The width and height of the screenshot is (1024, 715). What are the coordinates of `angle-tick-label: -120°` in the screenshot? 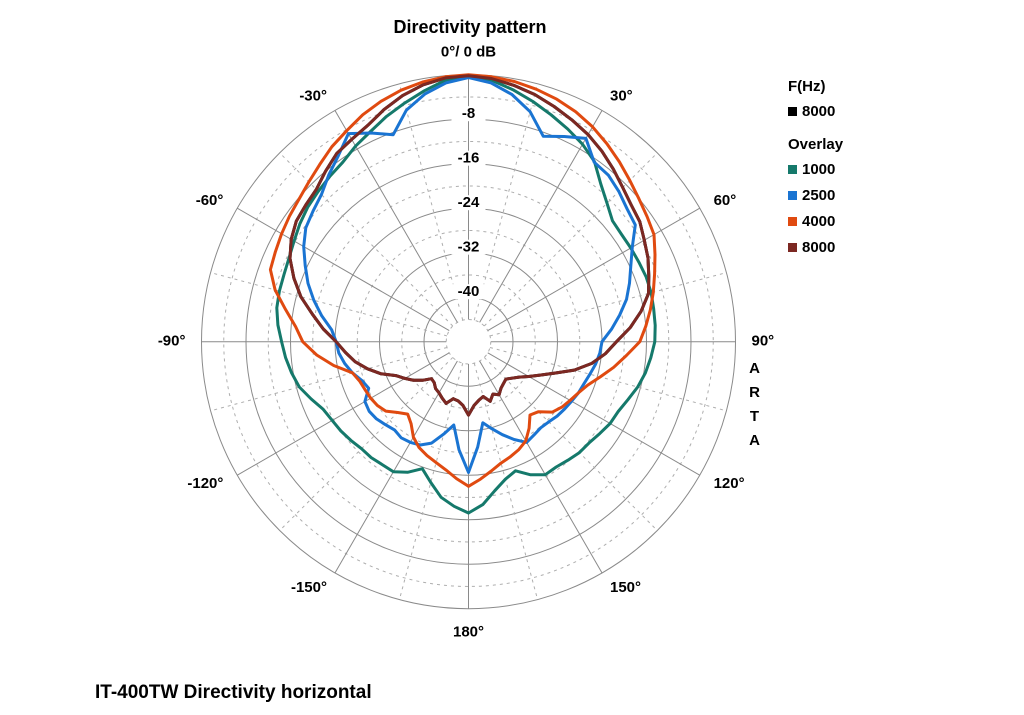 It's located at (205, 483).